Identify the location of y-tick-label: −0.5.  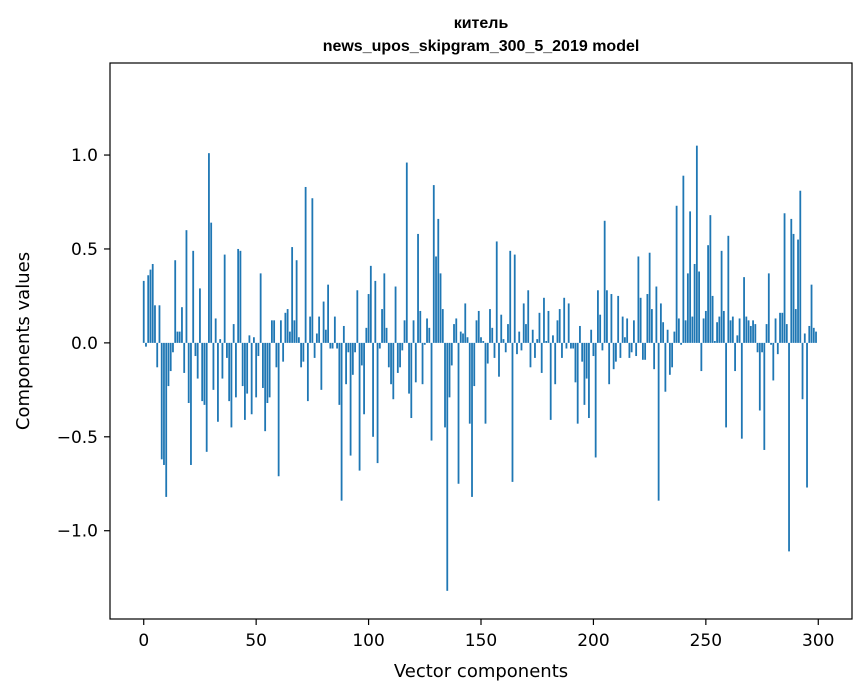
(77, 438).